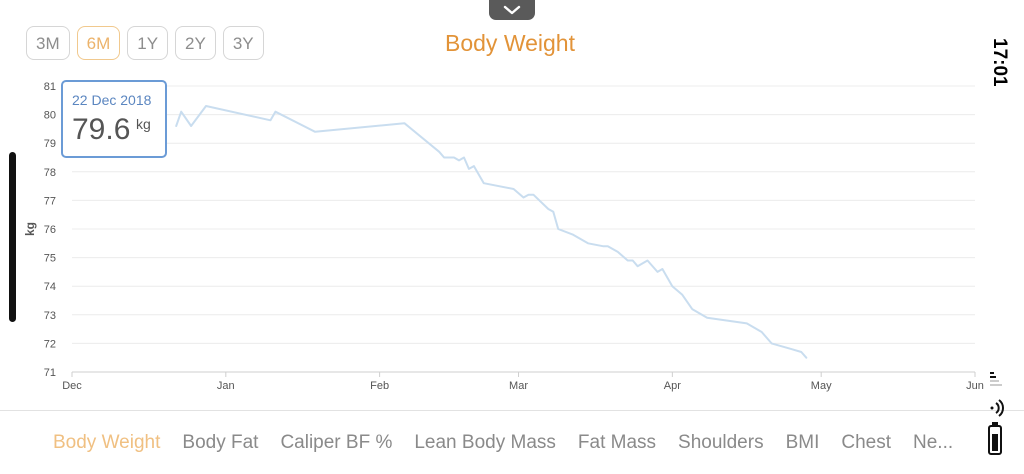 The height and width of the screenshot is (474, 1024). What do you see at coordinates (485, 442) in the screenshot?
I see `tab-item: Lean Body Mass` at bounding box center [485, 442].